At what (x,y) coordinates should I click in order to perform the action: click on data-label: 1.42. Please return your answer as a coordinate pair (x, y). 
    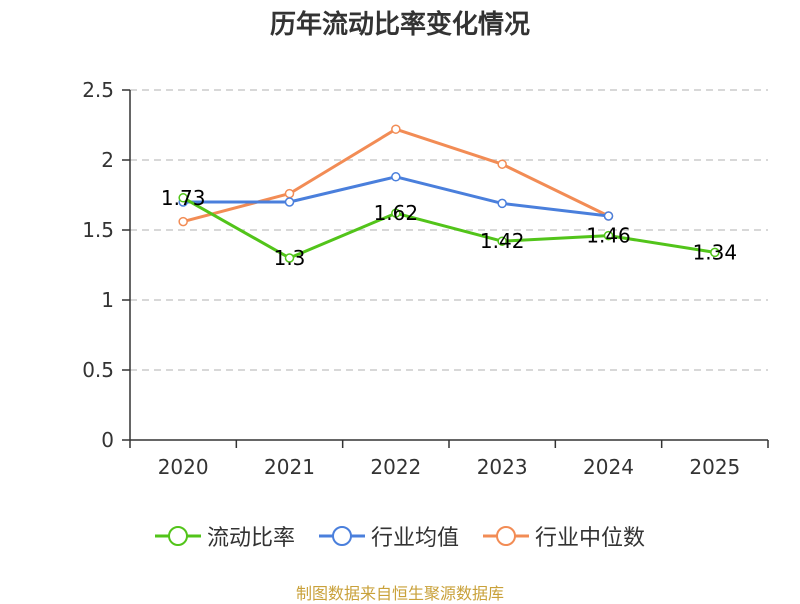
    Looking at the image, I should click on (502, 241).